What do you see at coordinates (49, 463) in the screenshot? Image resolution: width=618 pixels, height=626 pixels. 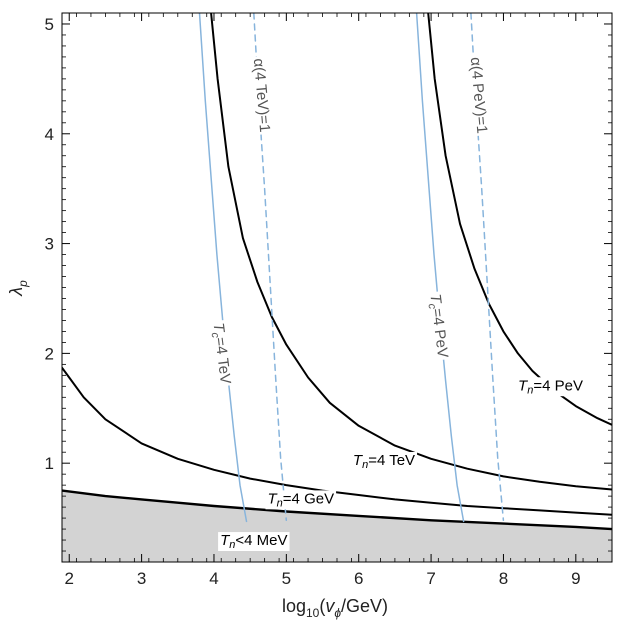 I see `y-tick-label: 1` at bounding box center [49, 463].